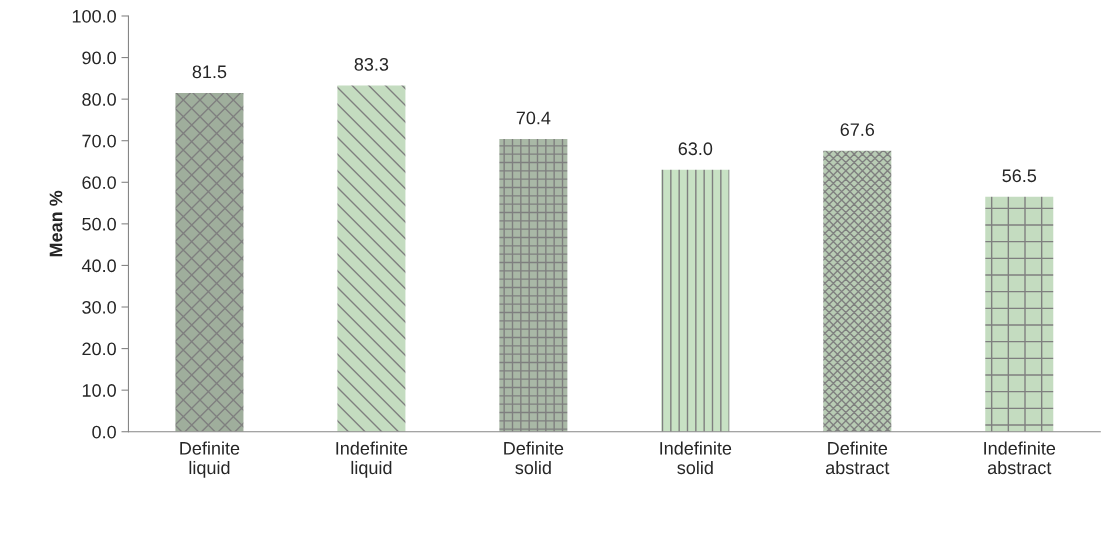  Describe the element at coordinates (371, 64) in the screenshot. I see `data-label: 83.3` at that location.